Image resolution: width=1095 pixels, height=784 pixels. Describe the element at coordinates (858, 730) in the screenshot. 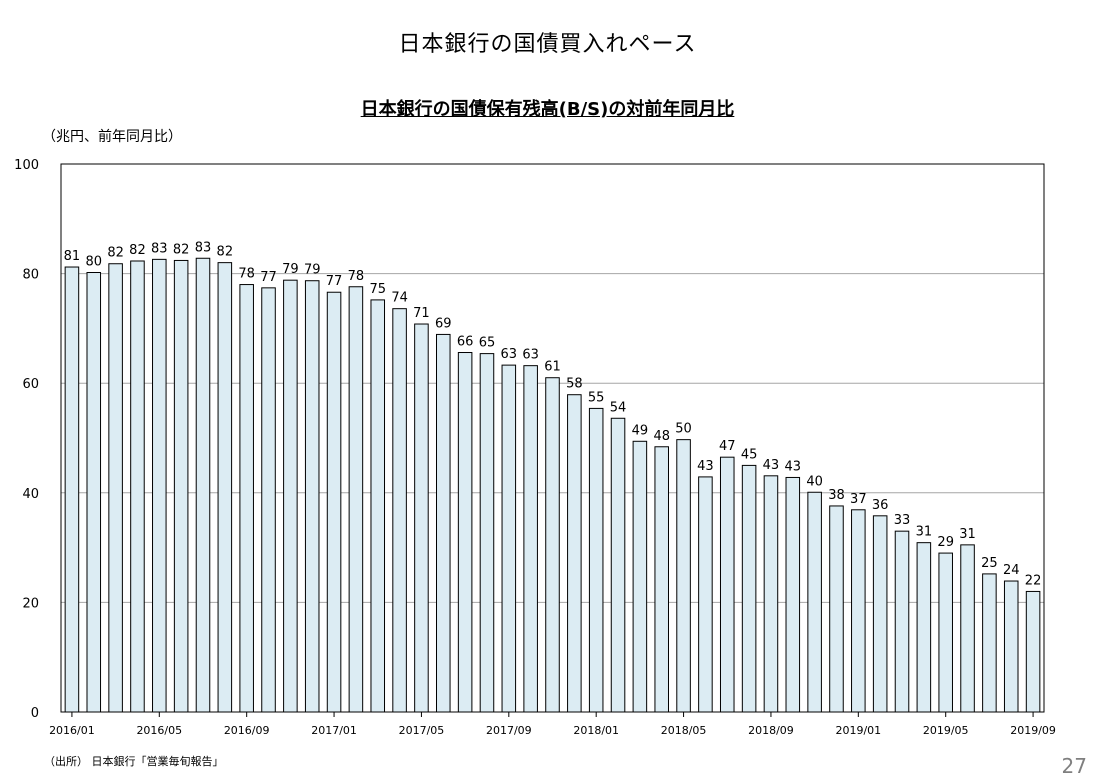

I see `x-tick-label: 2019/01` at that location.